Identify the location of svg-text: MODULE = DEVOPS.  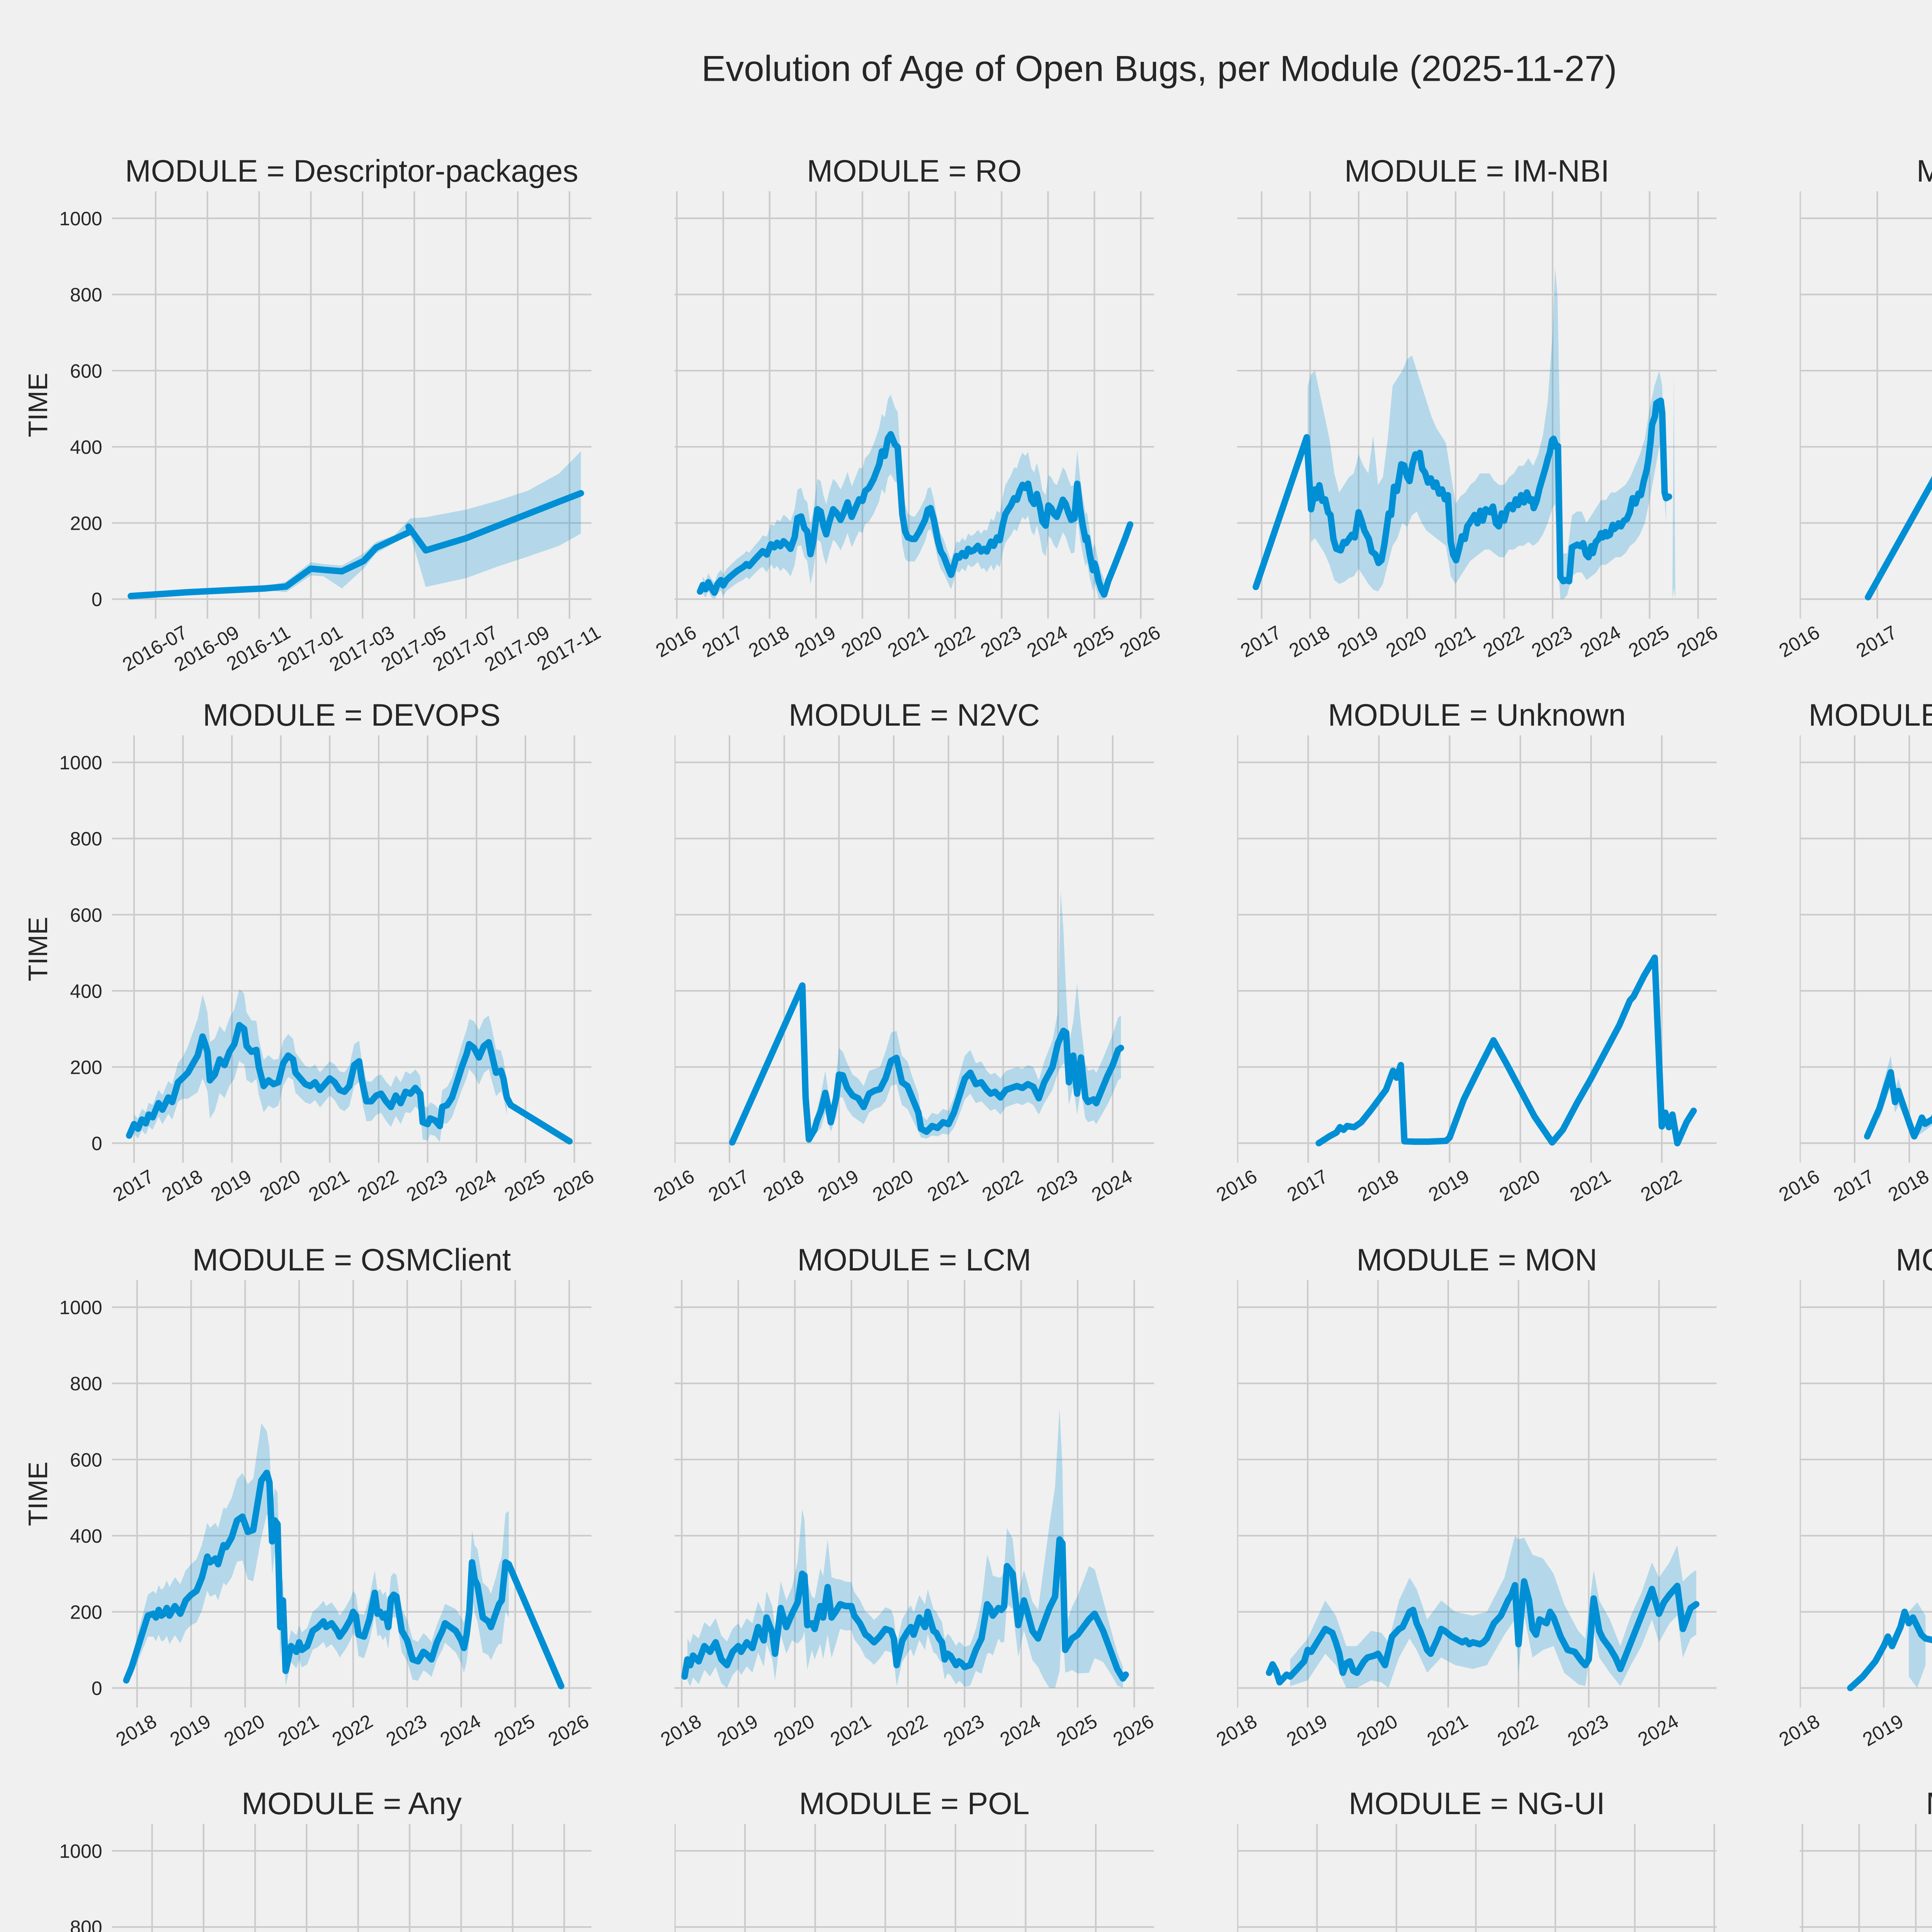
(352, 716).